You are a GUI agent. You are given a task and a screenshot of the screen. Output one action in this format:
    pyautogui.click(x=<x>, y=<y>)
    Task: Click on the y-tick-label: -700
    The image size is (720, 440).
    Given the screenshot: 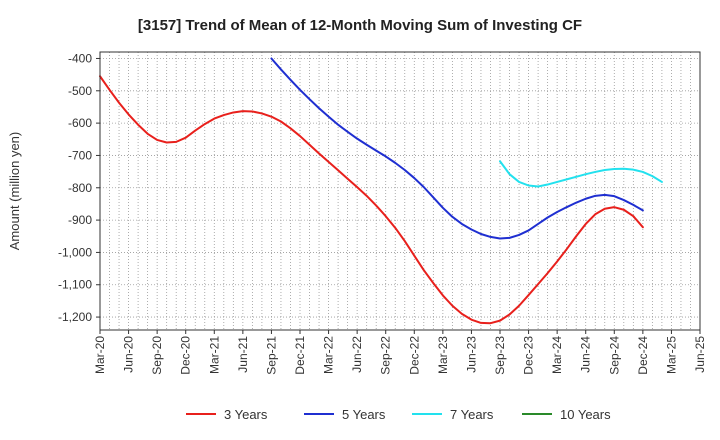 What is the action you would take?
    pyautogui.click(x=80, y=155)
    